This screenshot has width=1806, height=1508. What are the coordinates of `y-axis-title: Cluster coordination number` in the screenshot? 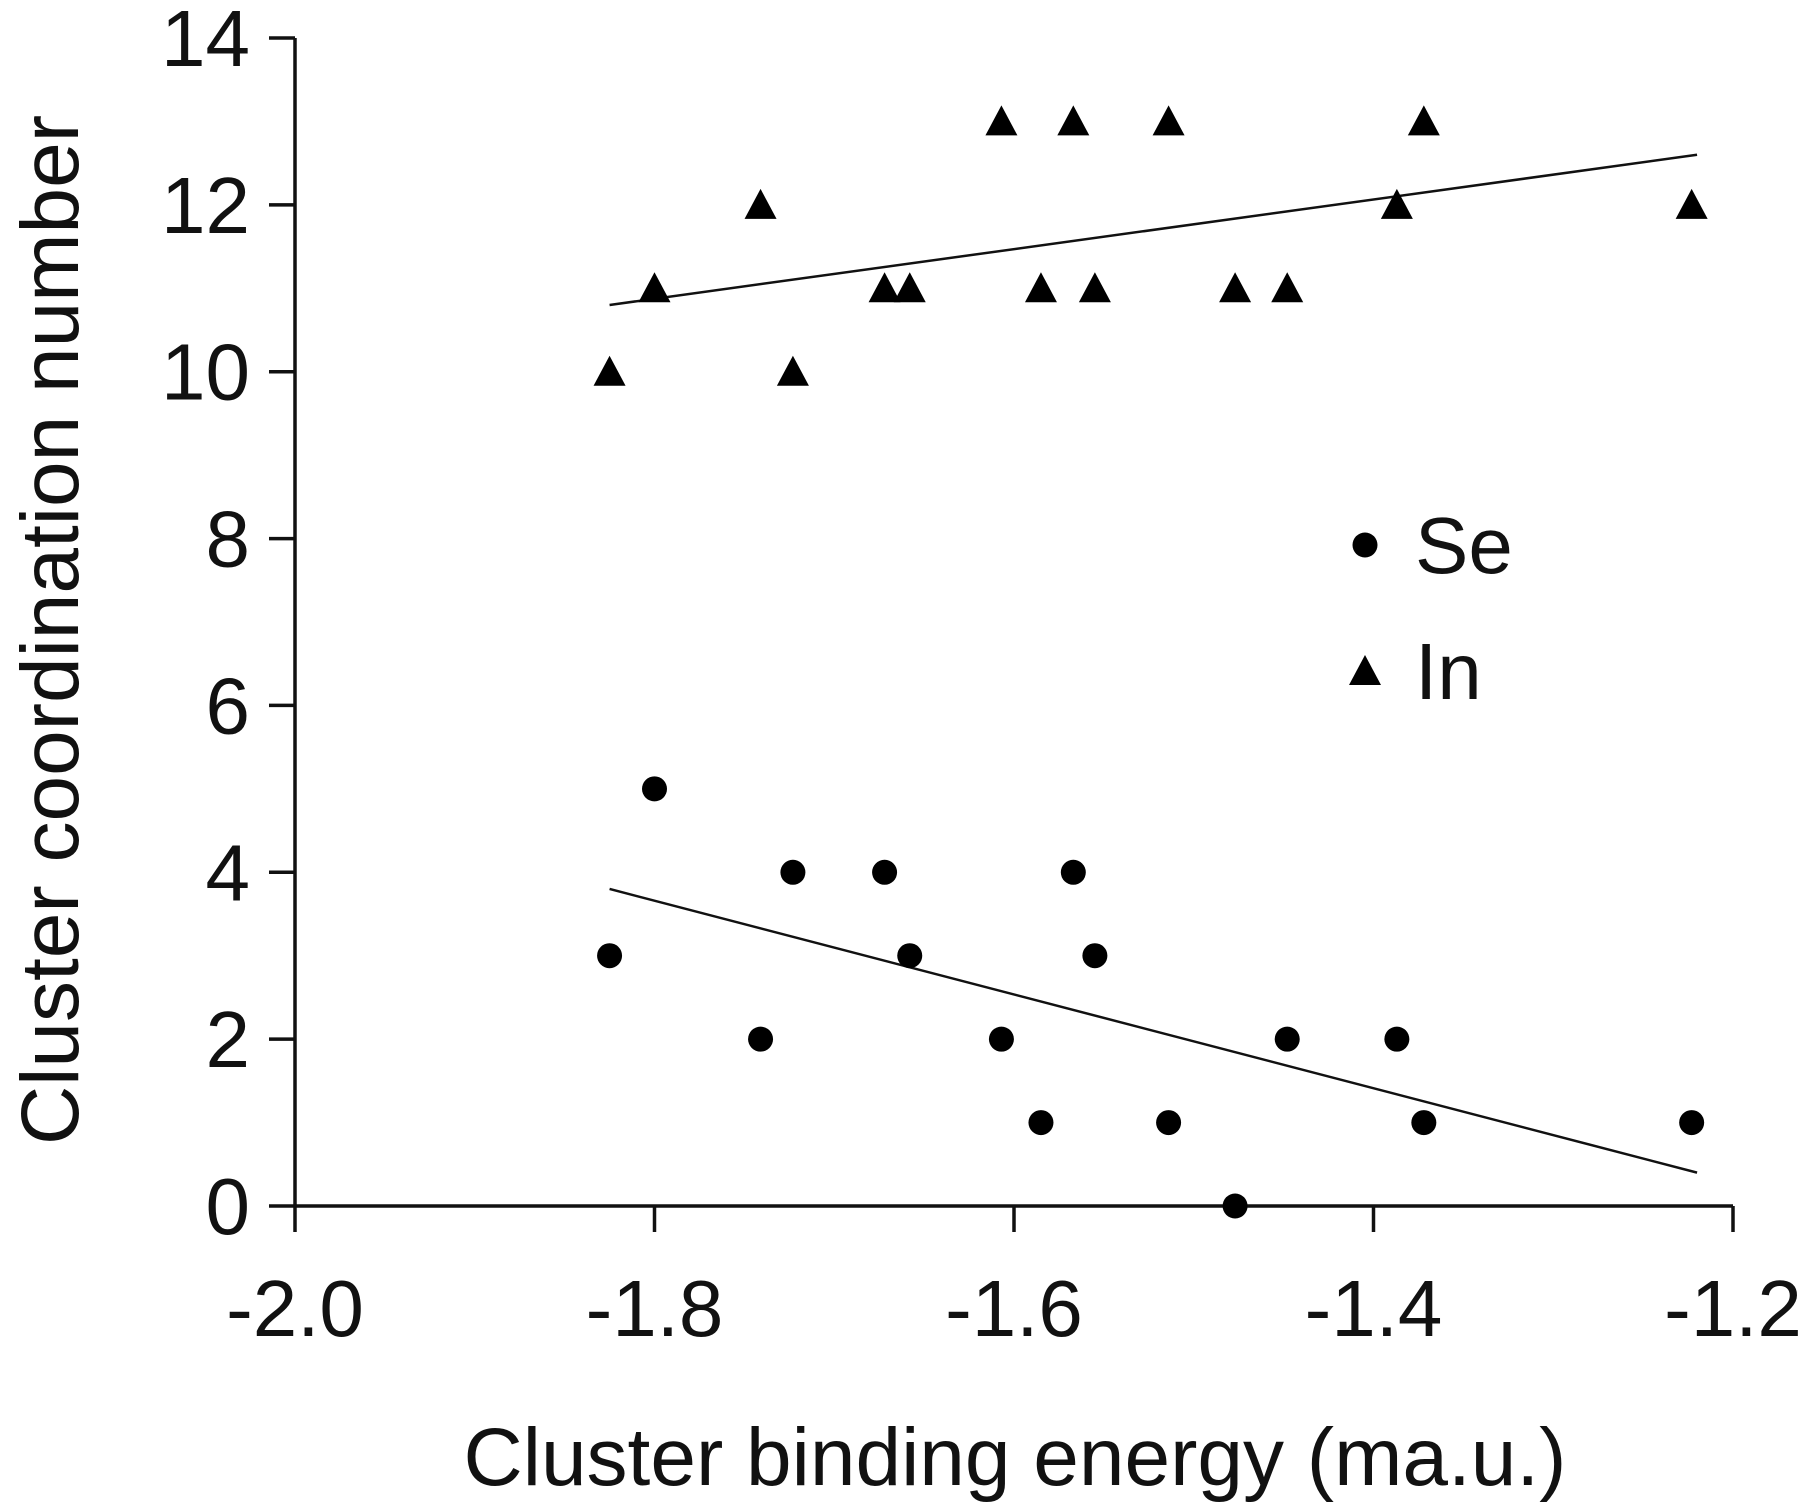 It's located at (50, 630).